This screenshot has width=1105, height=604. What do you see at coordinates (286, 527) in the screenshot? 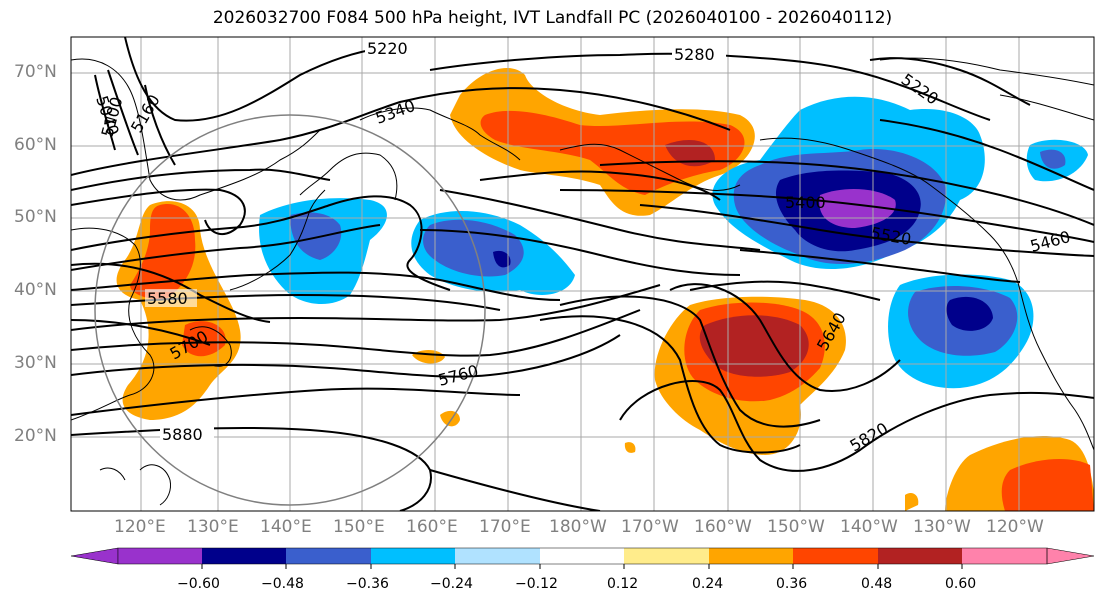
I see `lon-label: 140°E` at bounding box center [286, 527].